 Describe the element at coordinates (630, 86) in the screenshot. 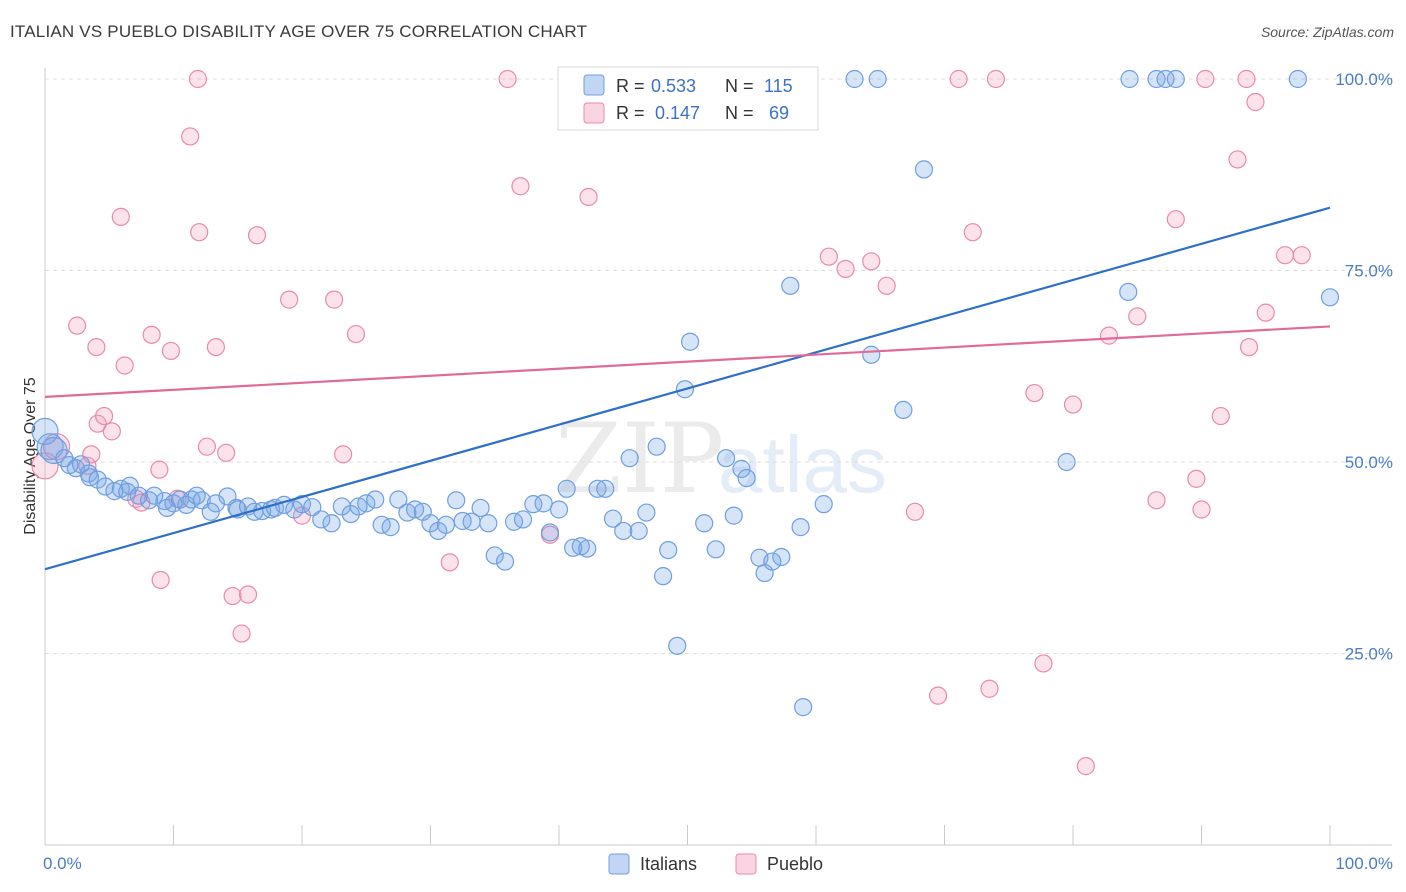

I see `italians-r-label: R =` at that location.